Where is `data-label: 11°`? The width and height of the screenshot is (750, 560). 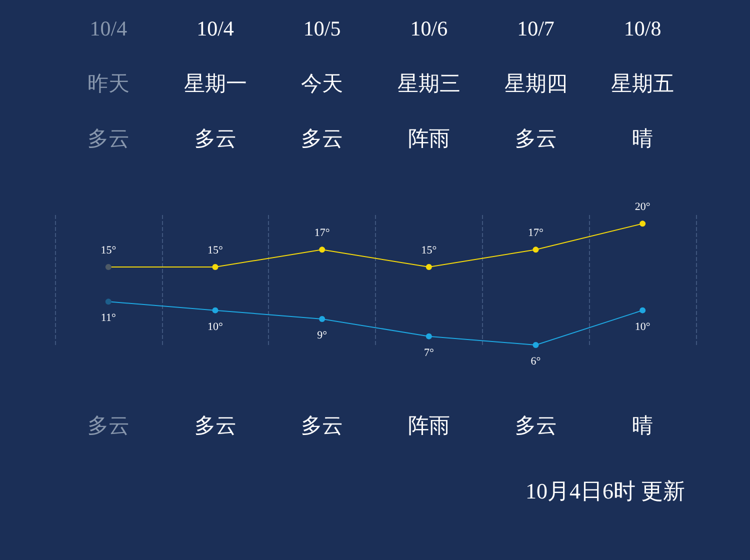
data-label: 11° is located at coordinates (108, 318).